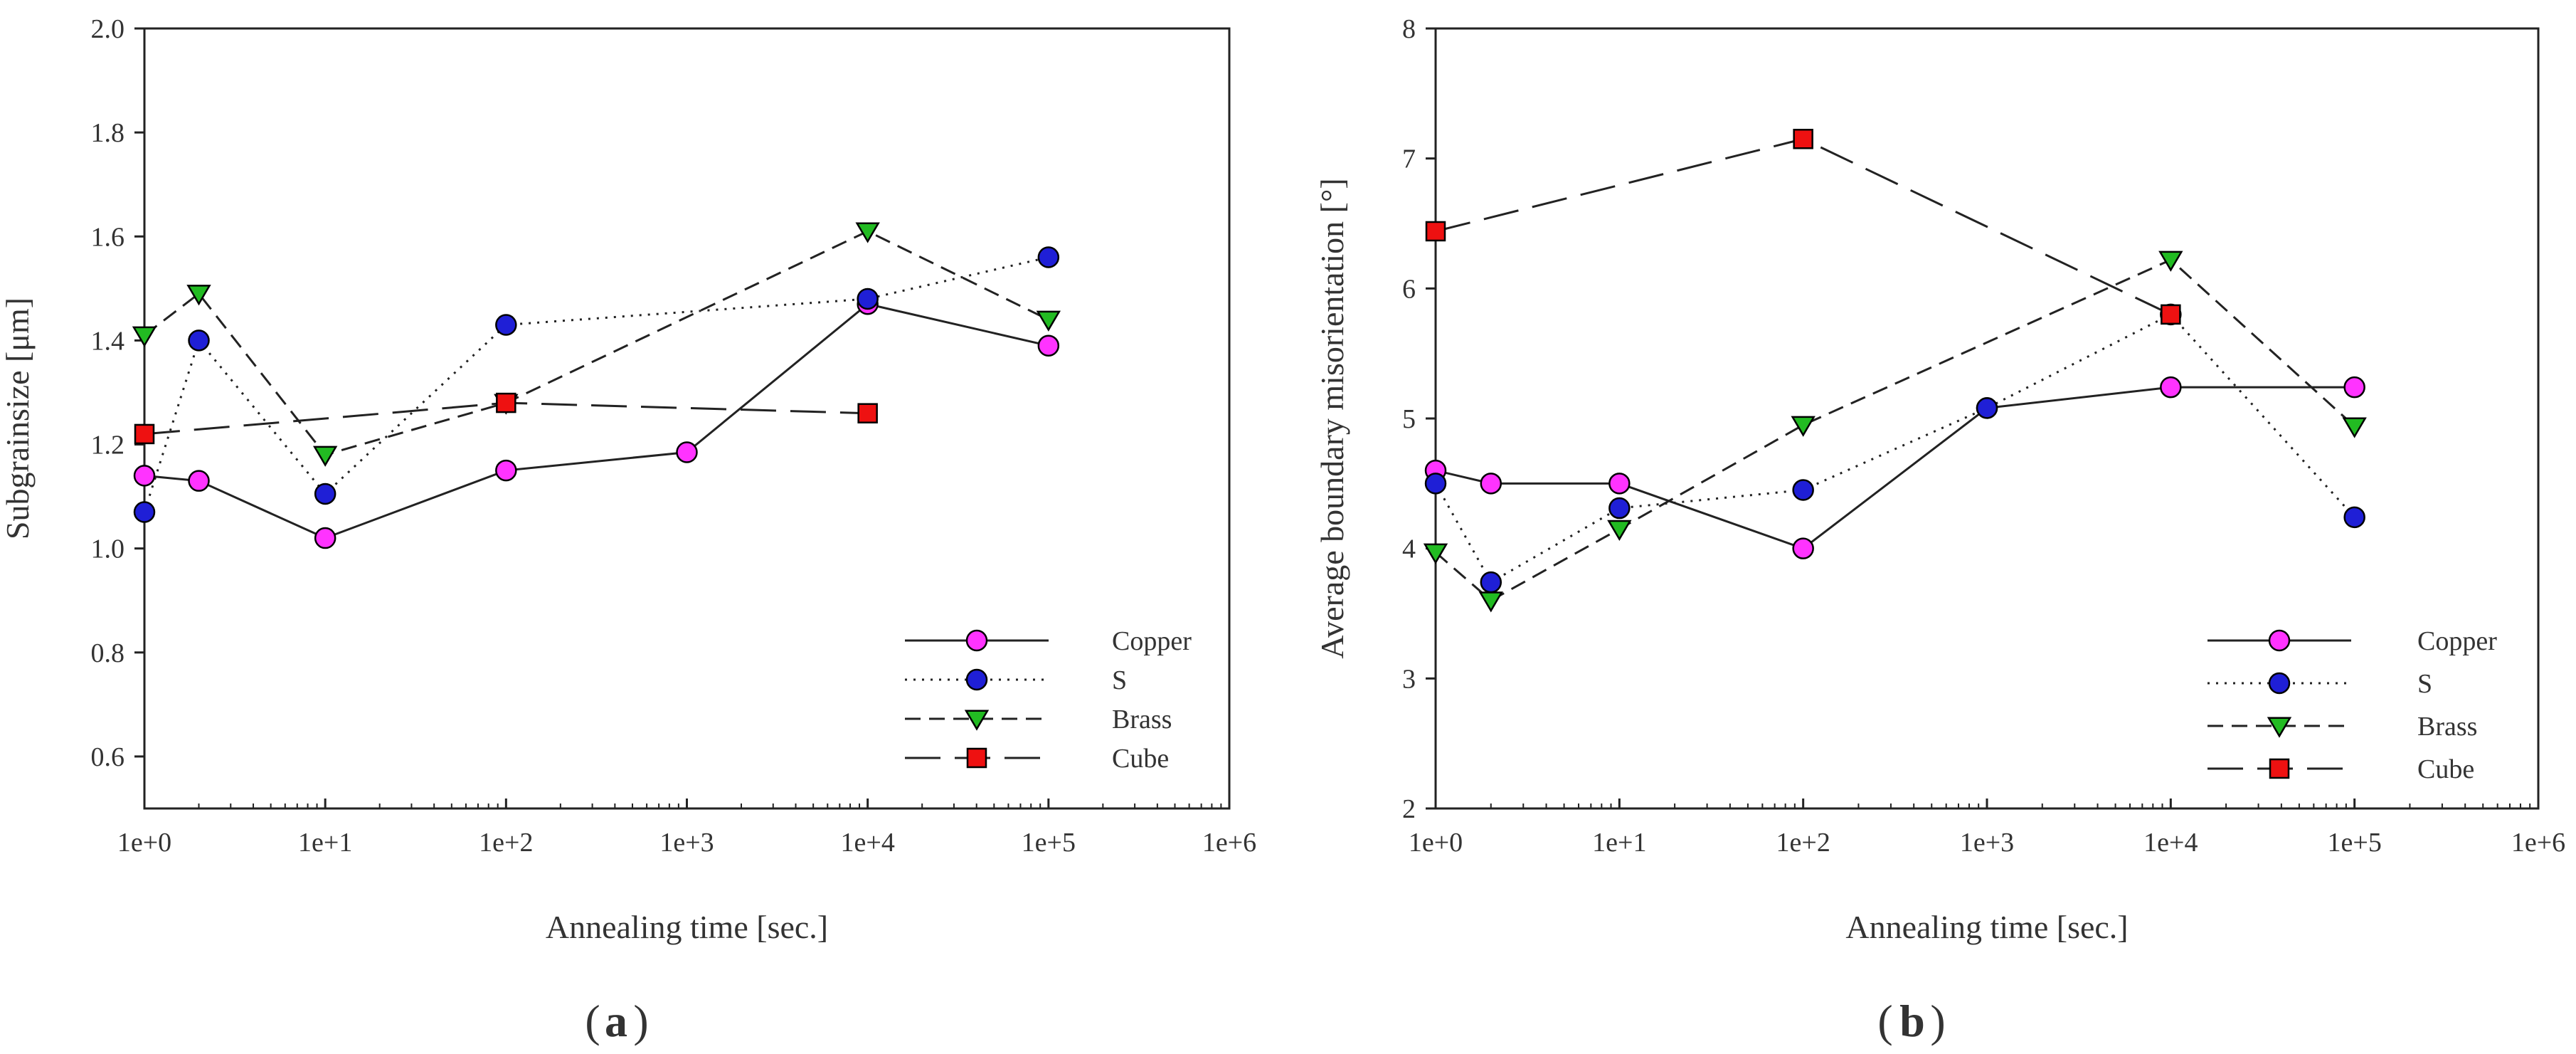 The height and width of the screenshot is (1054, 2576). I want to click on legend-label-copper: Copper, so click(1152, 641).